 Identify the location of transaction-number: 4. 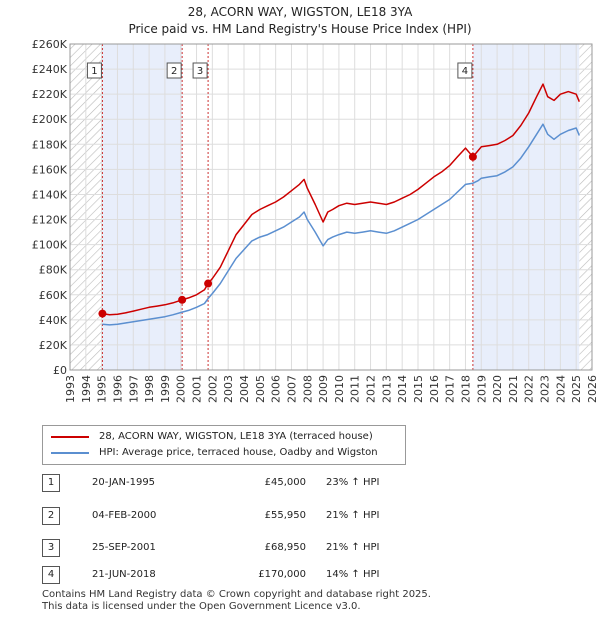
(51, 575).